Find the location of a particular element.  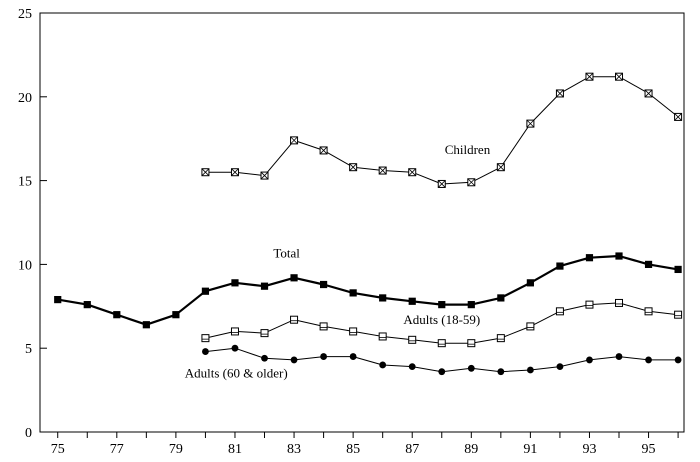

series-label-children: Children is located at coordinates (468, 149).